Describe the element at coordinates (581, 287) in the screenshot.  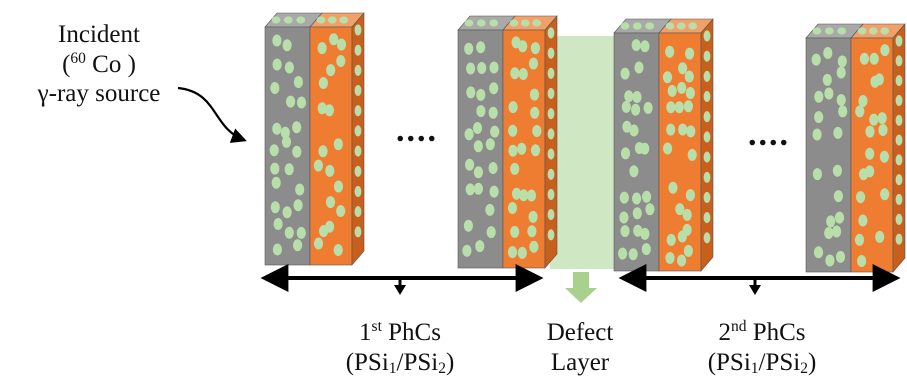
I see `defect-pointer-arrow` at that location.